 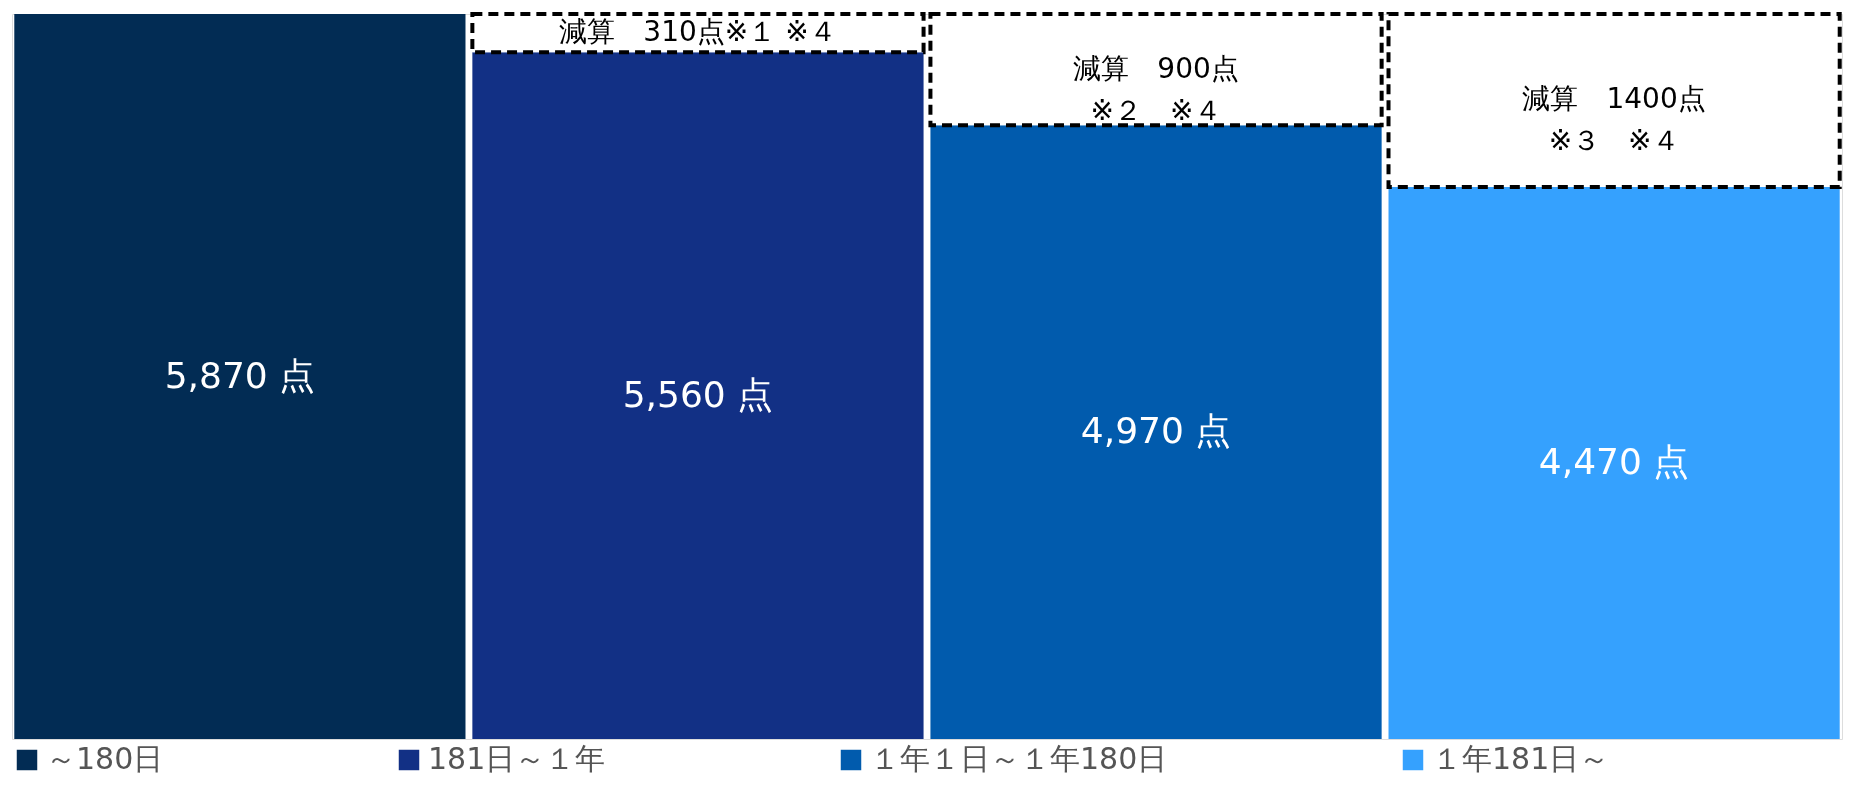 What do you see at coordinates (105, 758) in the screenshot?
I see `legend-label: ～180日` at bounding box center [105, 758].